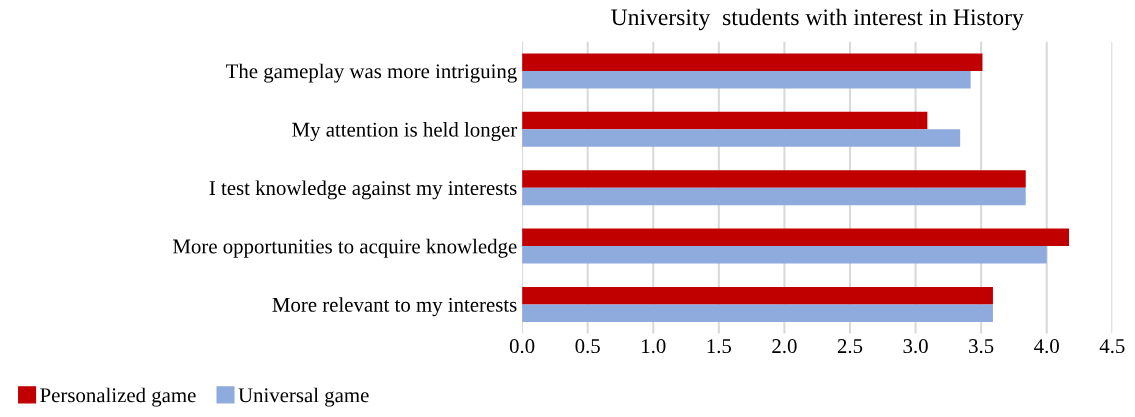 The image size is (1135, 417). Describe the element at coordinates (1046, 346) in the screenshot. I see `x-tick-label: 4.0` at that location.